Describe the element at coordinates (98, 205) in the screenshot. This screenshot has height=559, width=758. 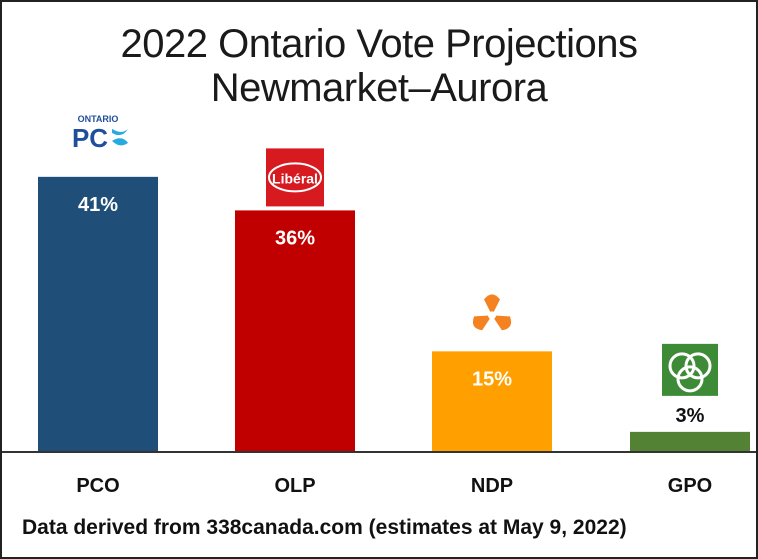
I see `data-label-pco: 41%` at that location.